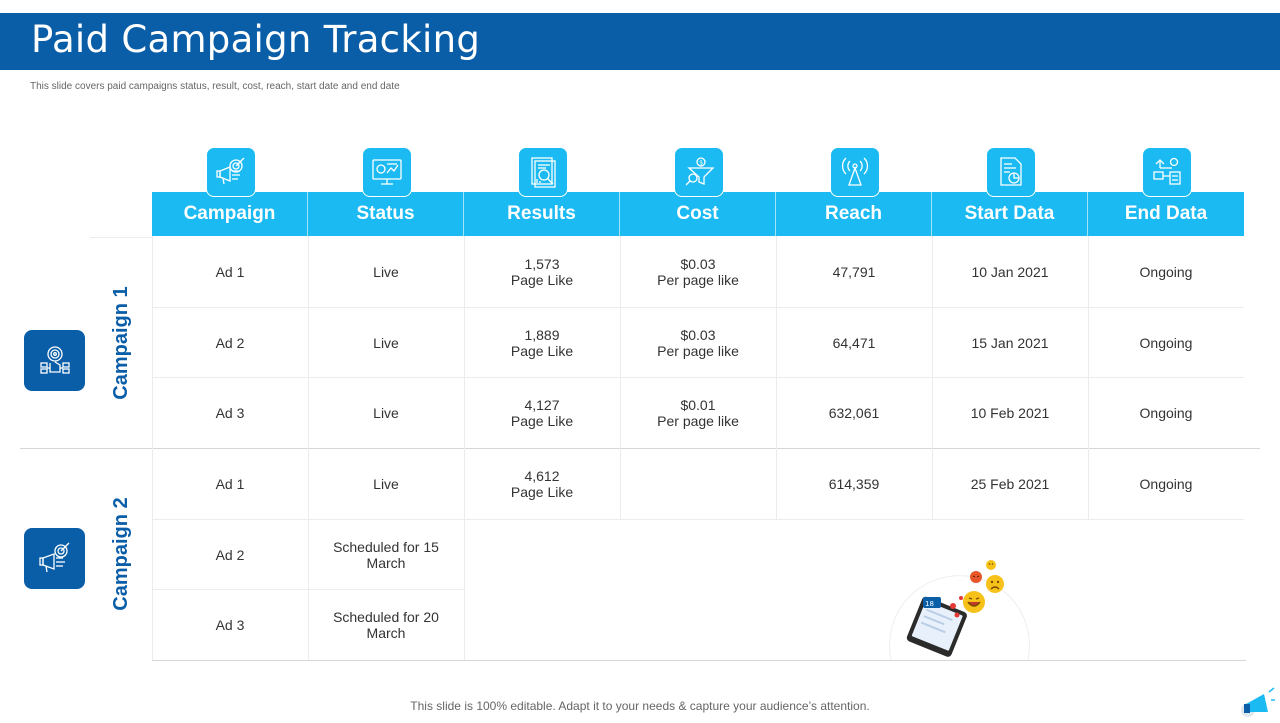 This screenshot has height=723, width=1280. What do you see at coordinates (1010, 272) in the screenshot?
I see `cell-start-date: 10 Jan 2021` at bounding box center [1010, 272].